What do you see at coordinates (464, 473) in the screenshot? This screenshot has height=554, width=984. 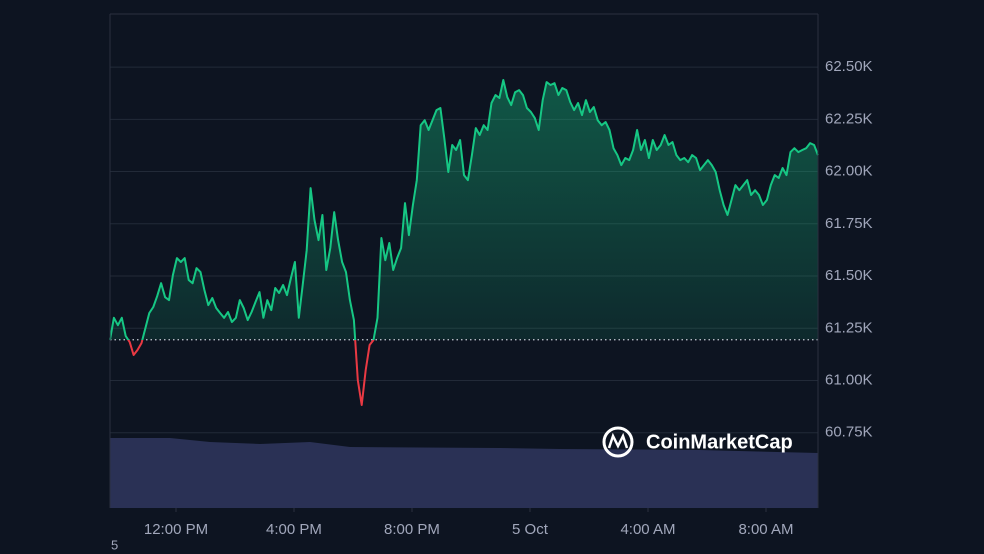 I see `volume-area` at bounding box center [464, 473].